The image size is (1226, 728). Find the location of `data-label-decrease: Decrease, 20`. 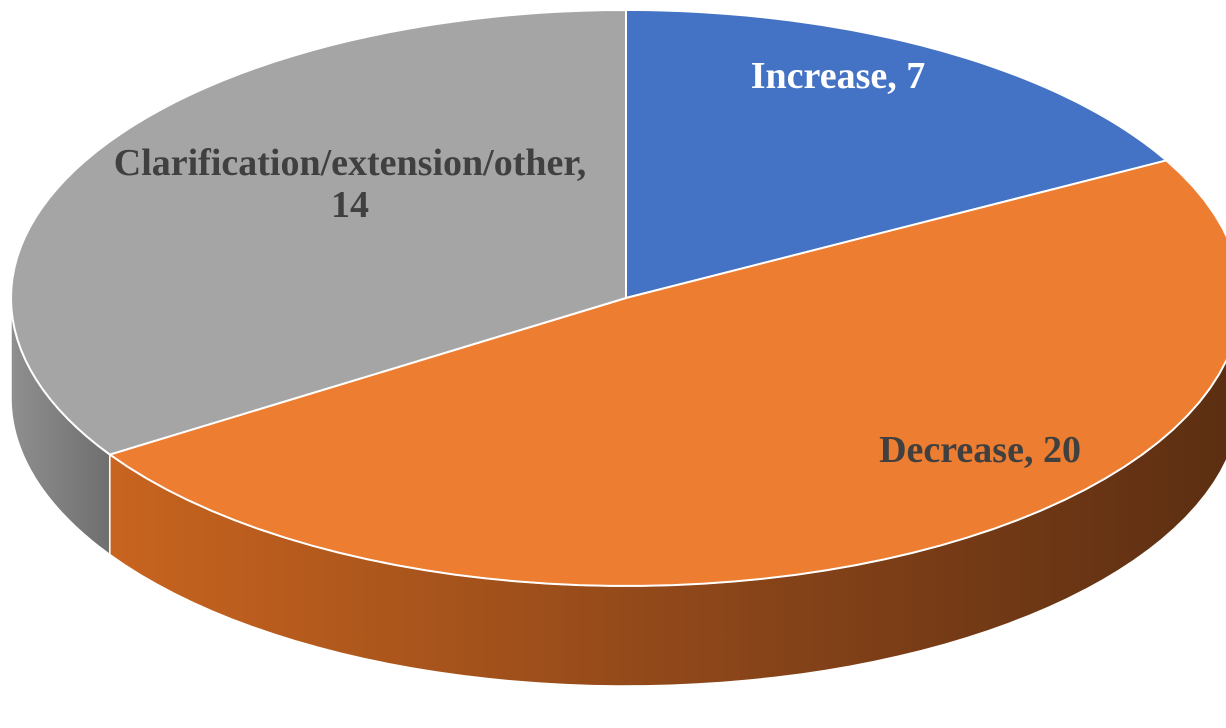

data-label-decrease: Decrease, 20 is located at coordinates (980, 450).